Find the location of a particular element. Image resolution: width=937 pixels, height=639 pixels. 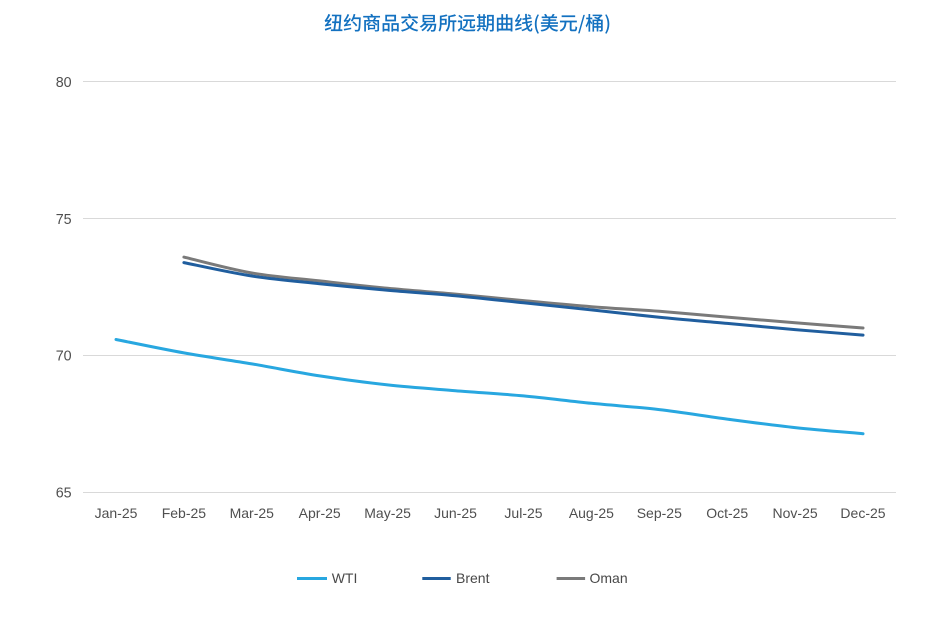

svg-text: 75 is located at coordinates (64, 220).